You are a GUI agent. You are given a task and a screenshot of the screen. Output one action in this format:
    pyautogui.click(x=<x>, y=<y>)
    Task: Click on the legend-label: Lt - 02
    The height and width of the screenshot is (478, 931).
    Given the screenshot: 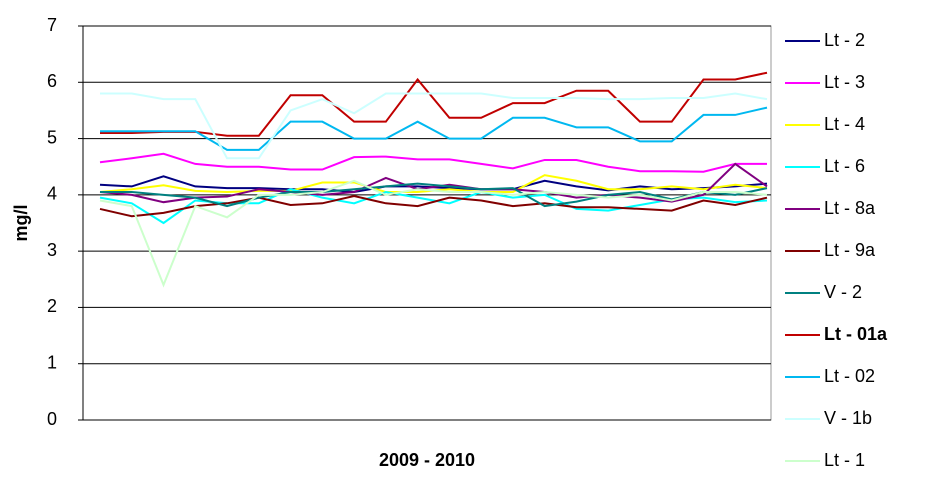 What is the action you would take?
    pyautogui.click(x=849, y=376)
    